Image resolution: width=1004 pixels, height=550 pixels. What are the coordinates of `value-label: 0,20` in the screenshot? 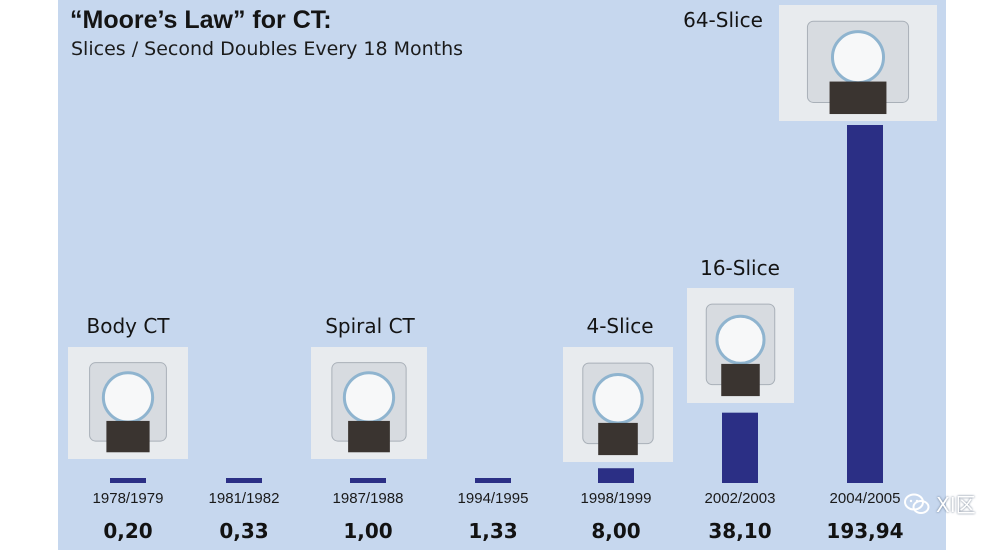 It's located at (127, 531).